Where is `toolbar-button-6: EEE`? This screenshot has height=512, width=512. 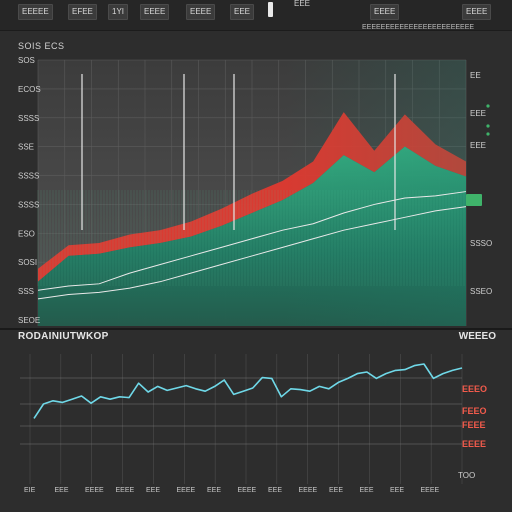 toolbar-button-6: EEE is located at coordinates (242, 12).